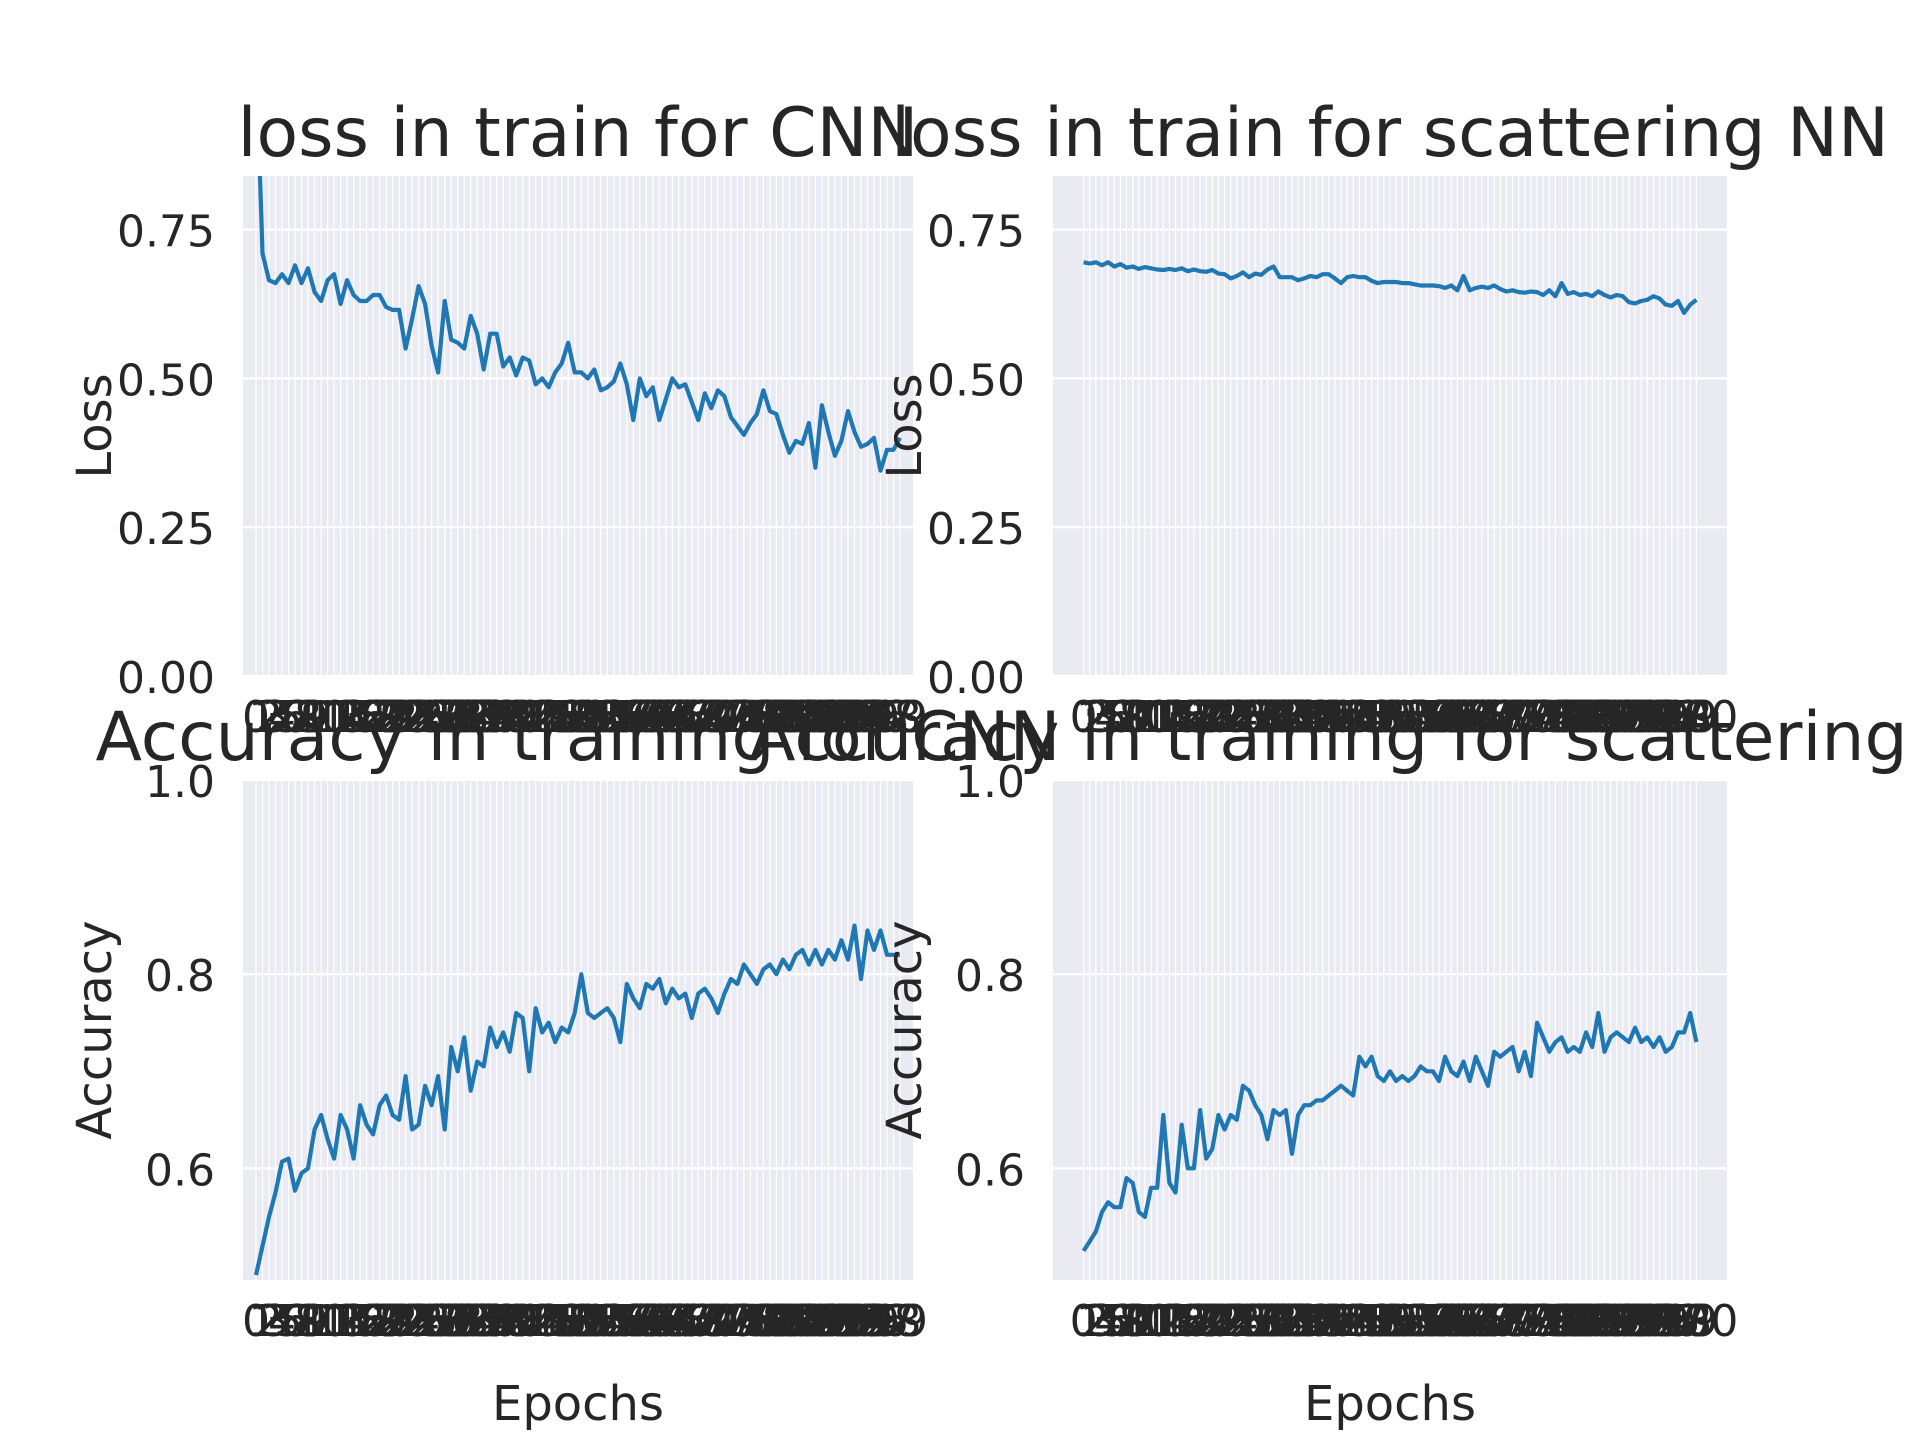  What do you see at coordinates (1249, 1321) in the screenshot?
I see `x-tick-label: 27` at bounding box center [1249, 1321].